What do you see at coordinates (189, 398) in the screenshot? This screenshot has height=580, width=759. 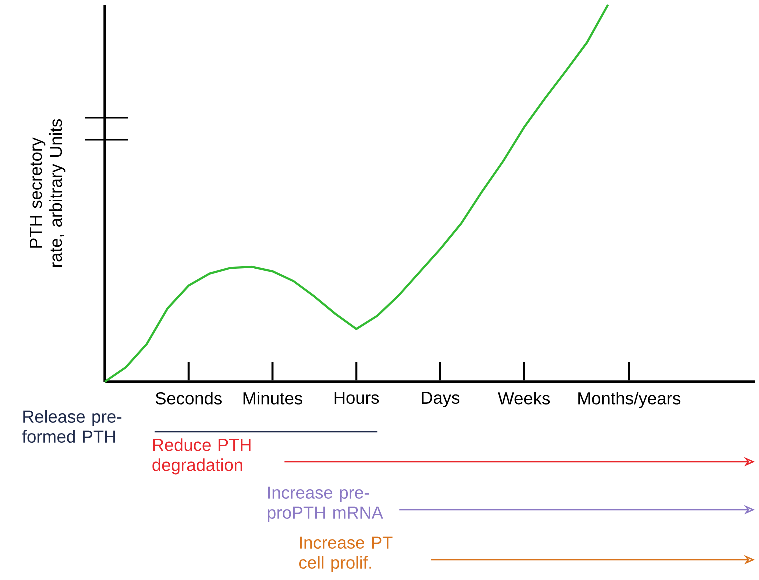 I see `x-tick-label: Seconds` at bounding box center [189, 398].